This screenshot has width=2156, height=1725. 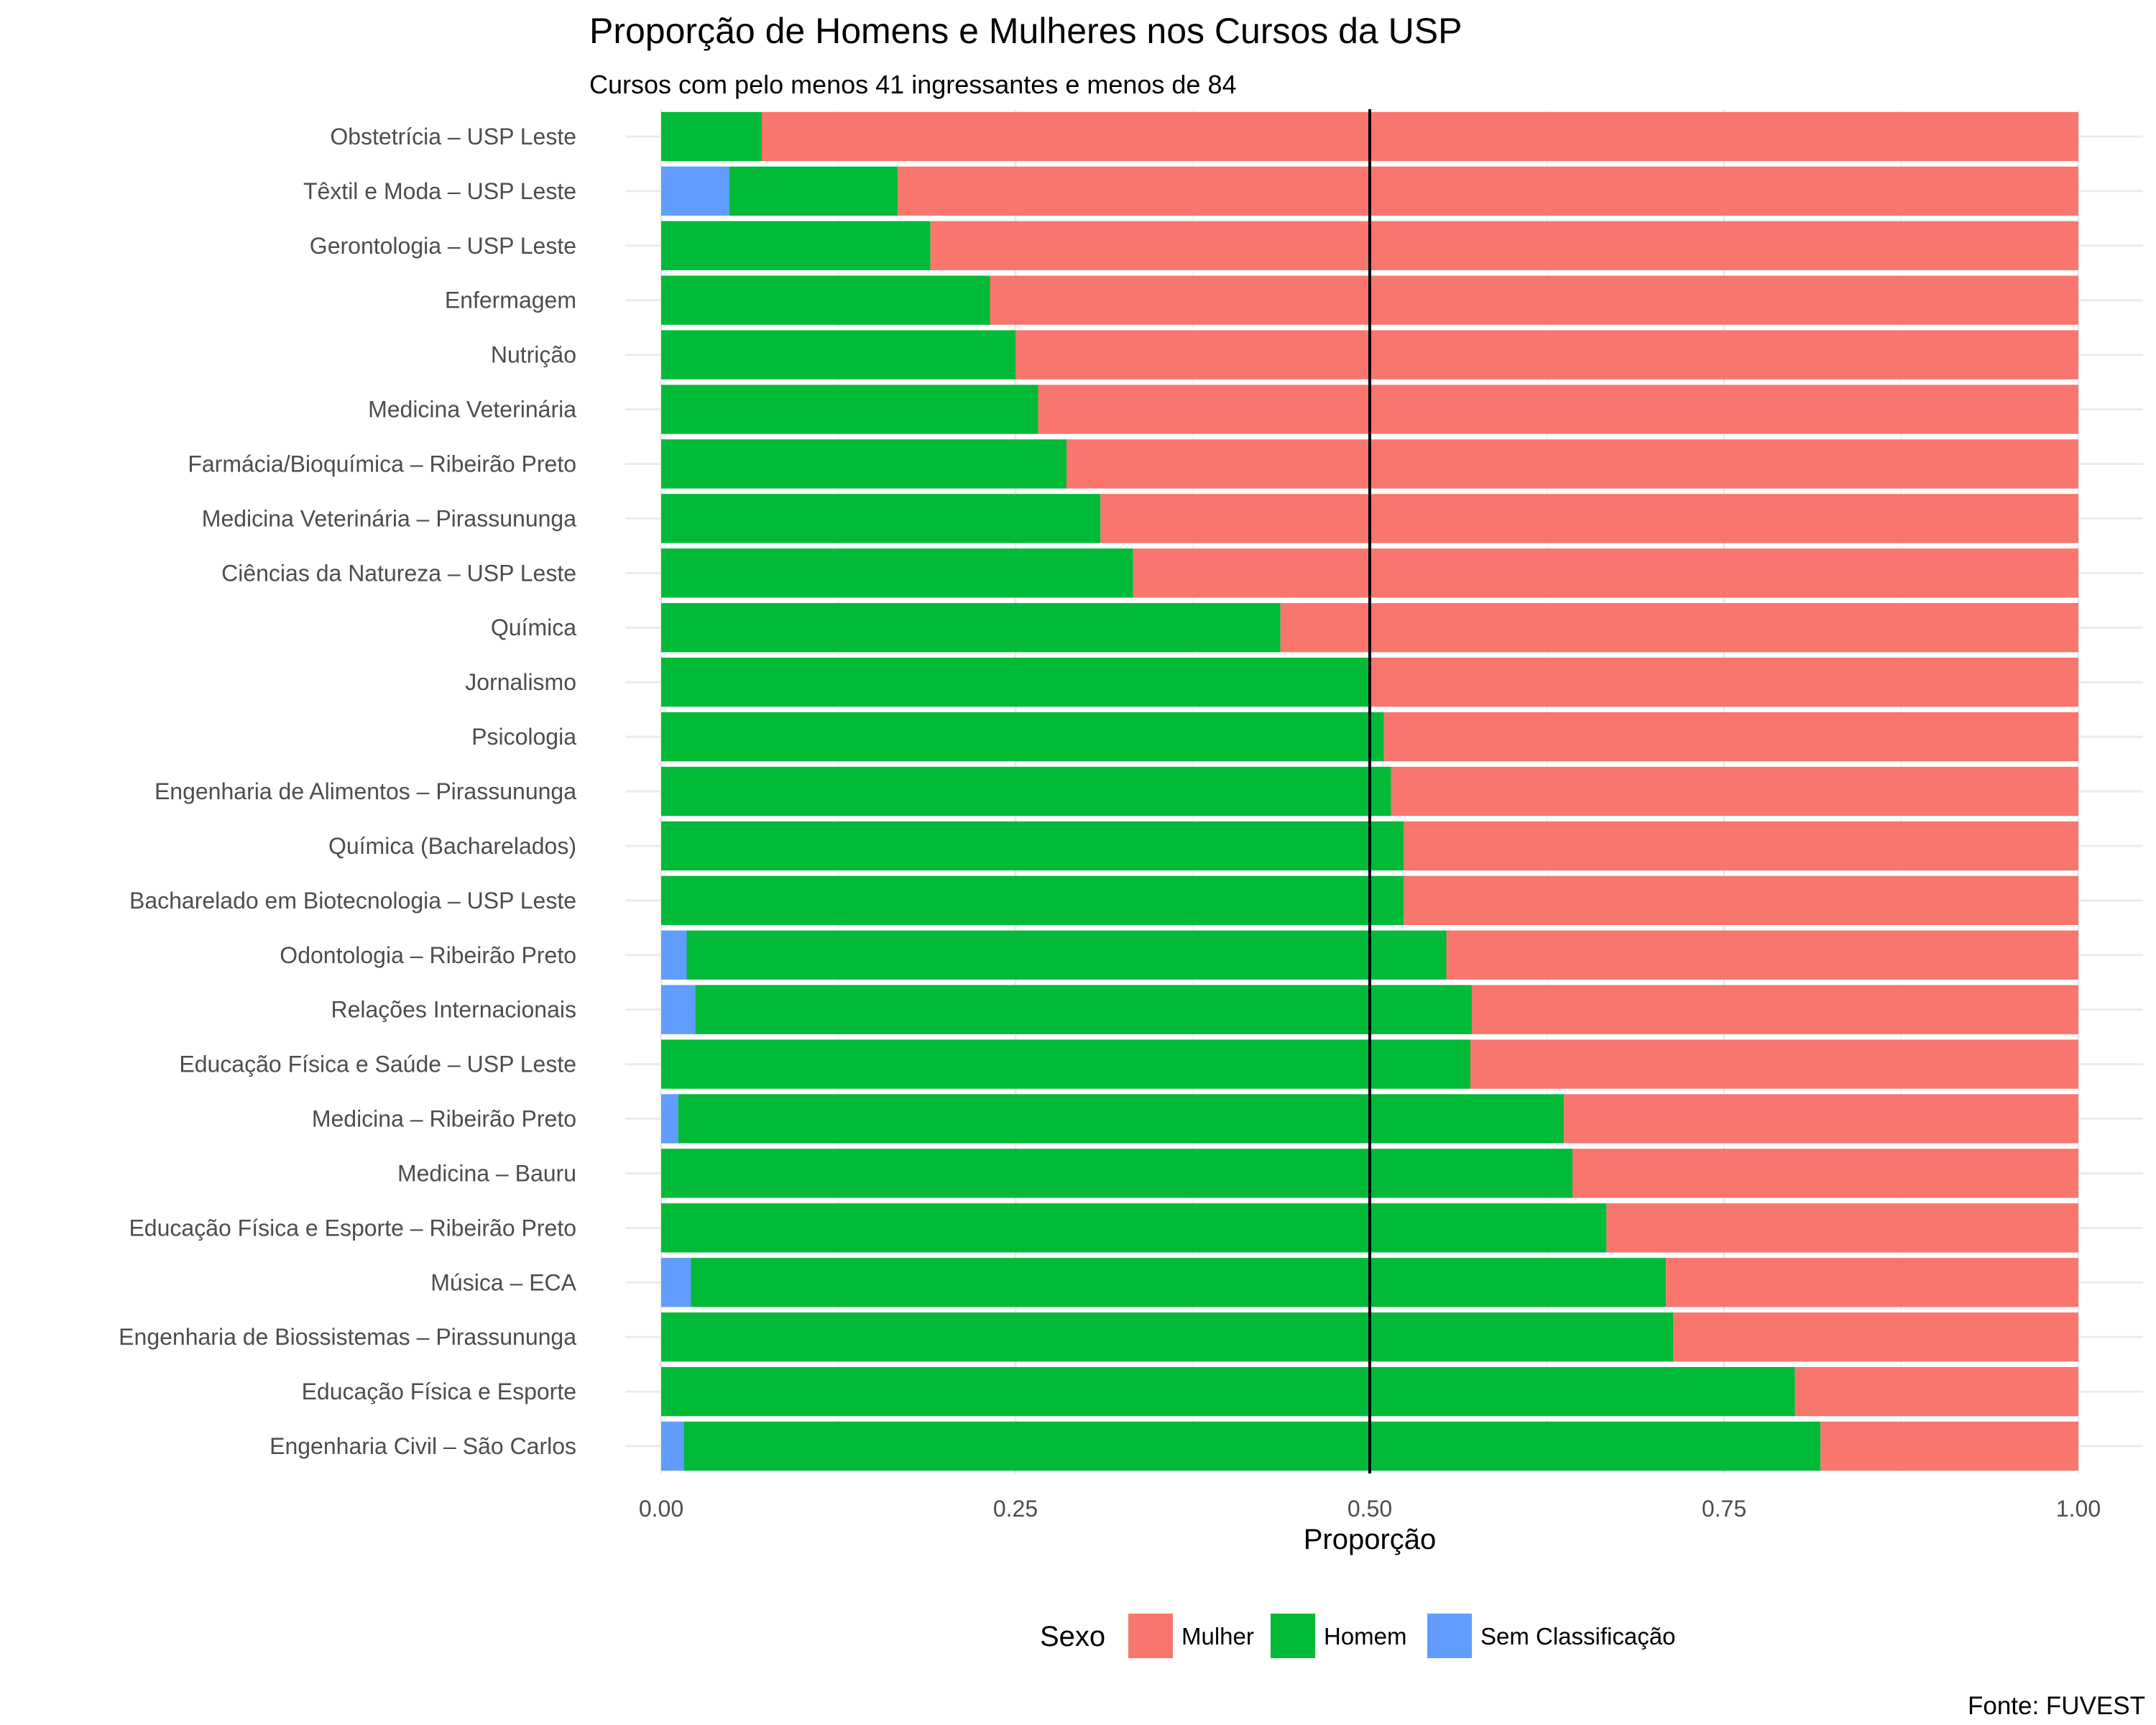 What do you see at coordinates (454, 1010) in the screenshot?
I see `category-label: Relações Internacionais` at bounding box center [454, 1010].